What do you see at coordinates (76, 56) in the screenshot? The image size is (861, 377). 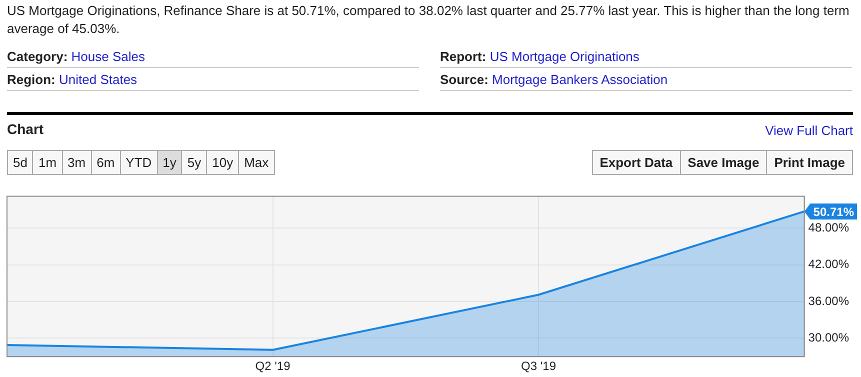 I see `text: Category: House Sales` at bounding box center [76, 56].